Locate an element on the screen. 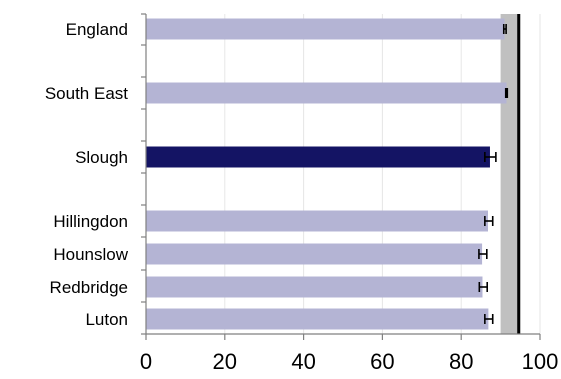 This screenshot has width=561, height=379. error-bars-group is located at coordinates (493, 174).